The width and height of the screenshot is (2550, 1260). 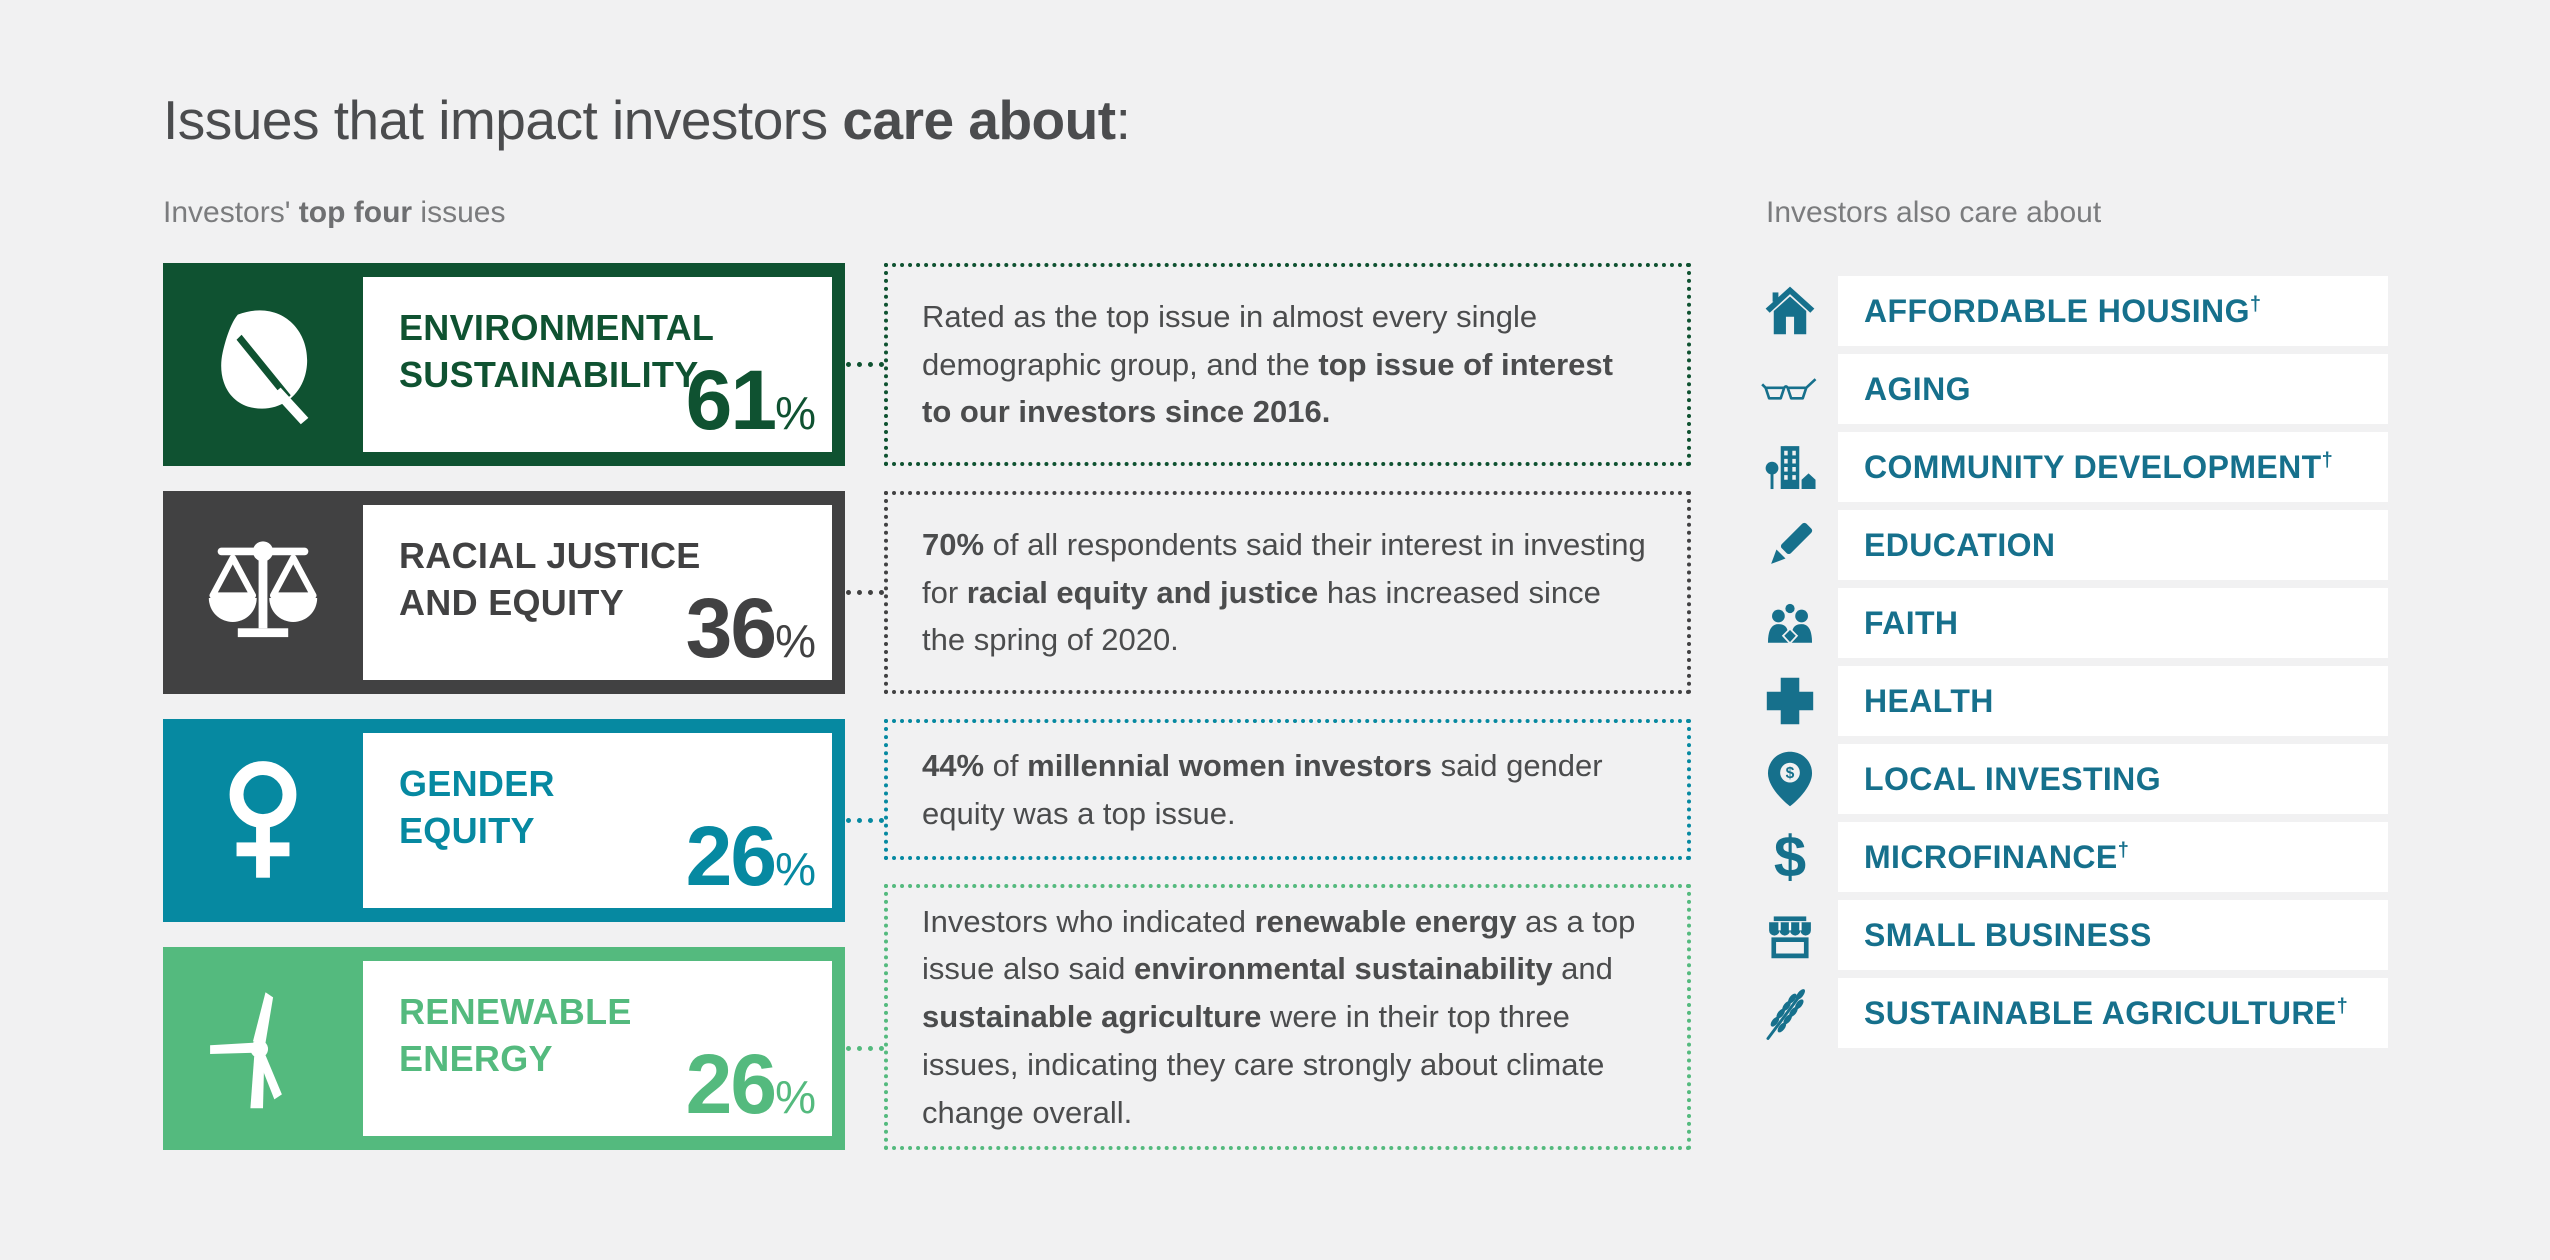 I want to click on list-item-health: HEALTH, so click(x=2113, y=701).